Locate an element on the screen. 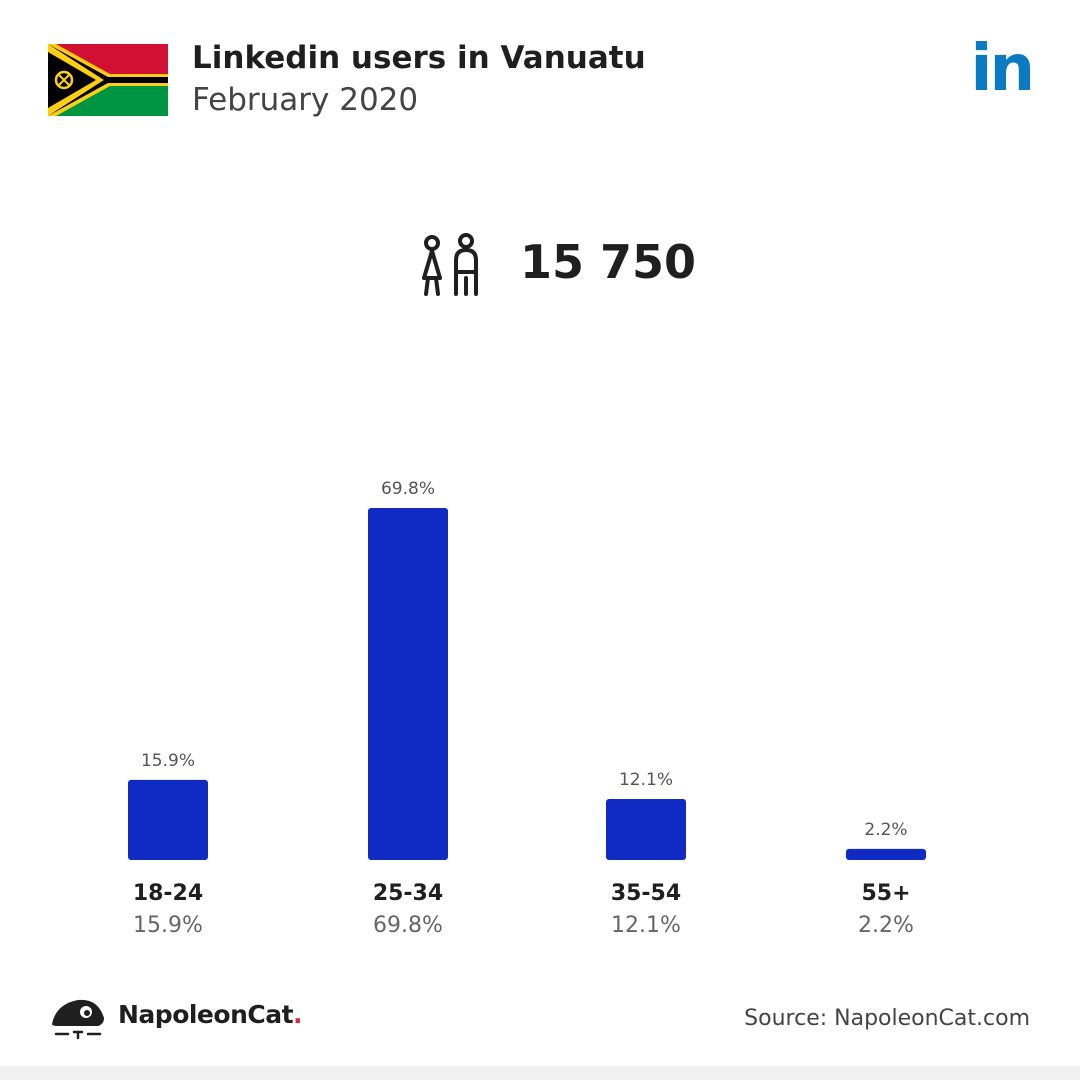  category-percent-label: 69.8% is located at coordinates (408, 925).